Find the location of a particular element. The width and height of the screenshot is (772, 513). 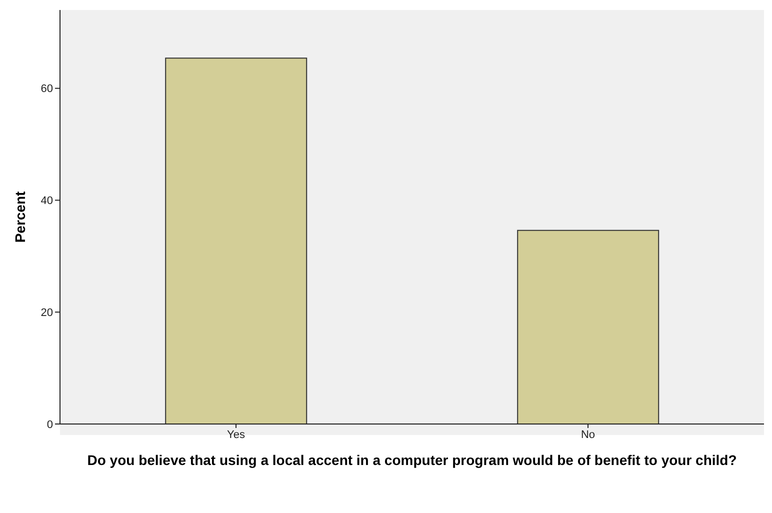

x-tick-label: No is located at coordinates (588, 434).